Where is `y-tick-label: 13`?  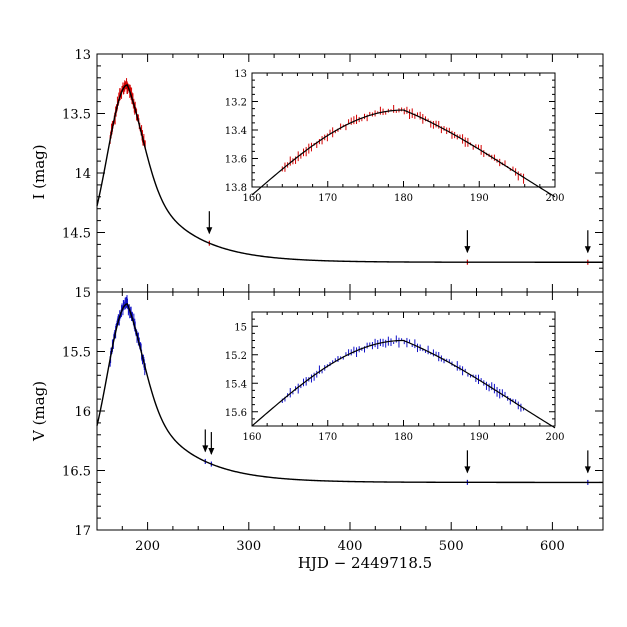 y-tick-label: 13 is located at coordinates (82, 55).